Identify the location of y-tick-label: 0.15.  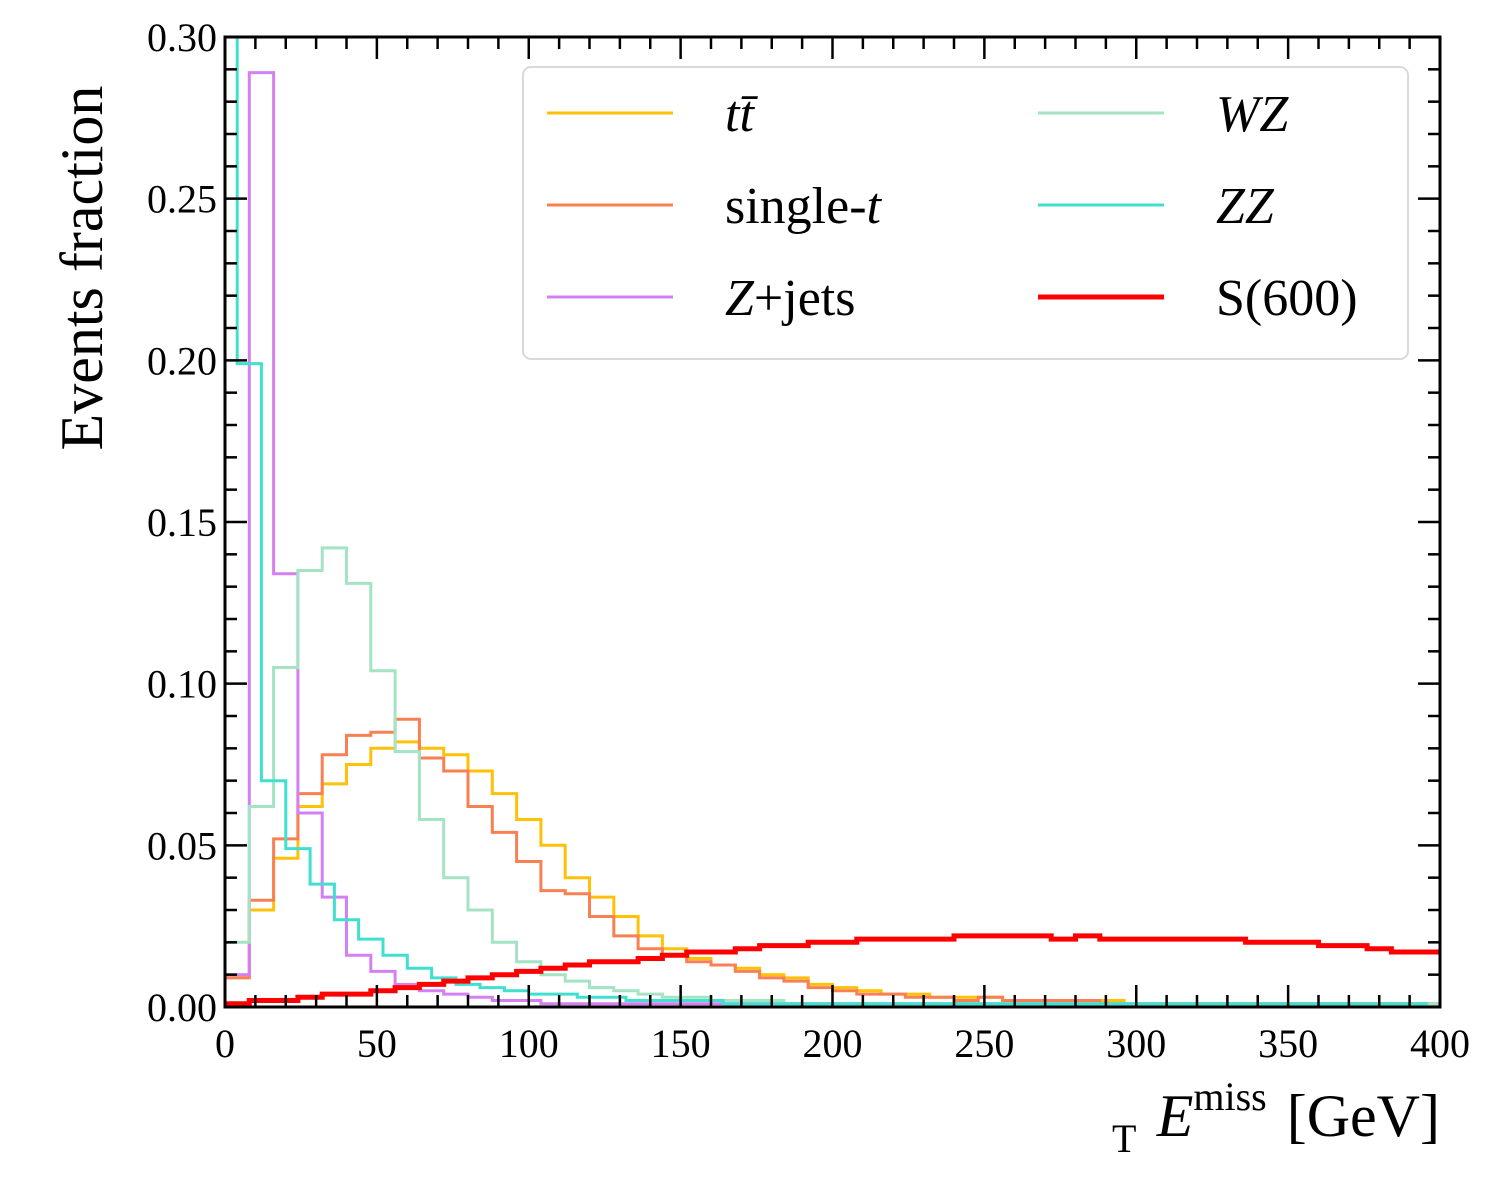
(182, 522).